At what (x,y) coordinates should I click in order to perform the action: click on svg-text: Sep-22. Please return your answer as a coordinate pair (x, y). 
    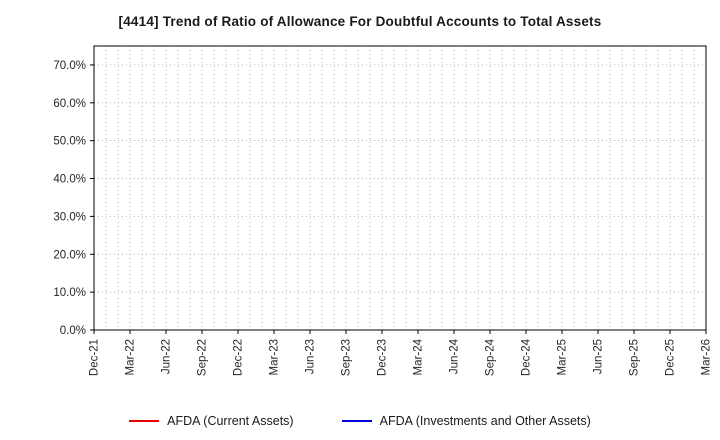
    Looking at the image, I should click on (203, 357).